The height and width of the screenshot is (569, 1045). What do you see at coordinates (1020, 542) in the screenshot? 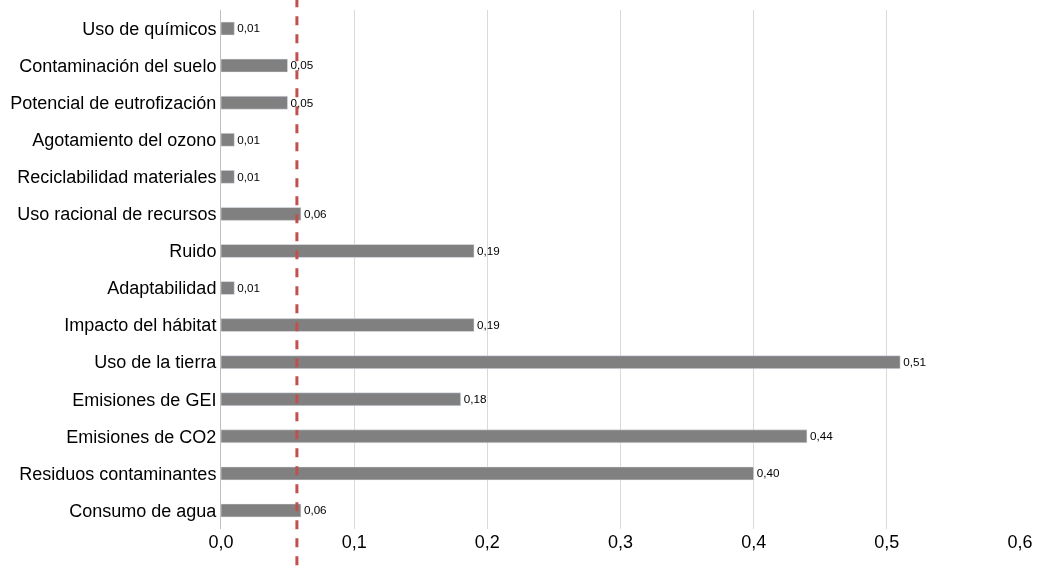
I see `x-tick-label: 0,6` at bounding box center [1020, 542].